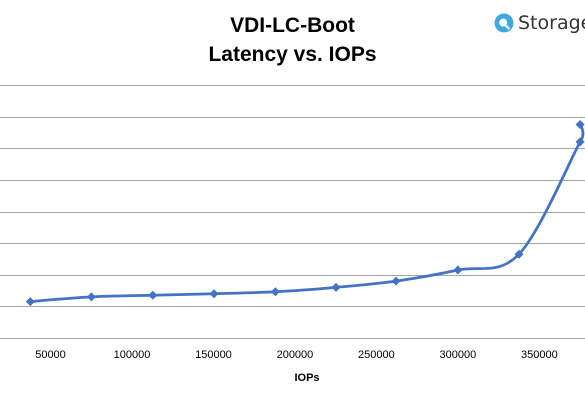  I want to click on storage-review-logo: Storage, so click(539, 23).